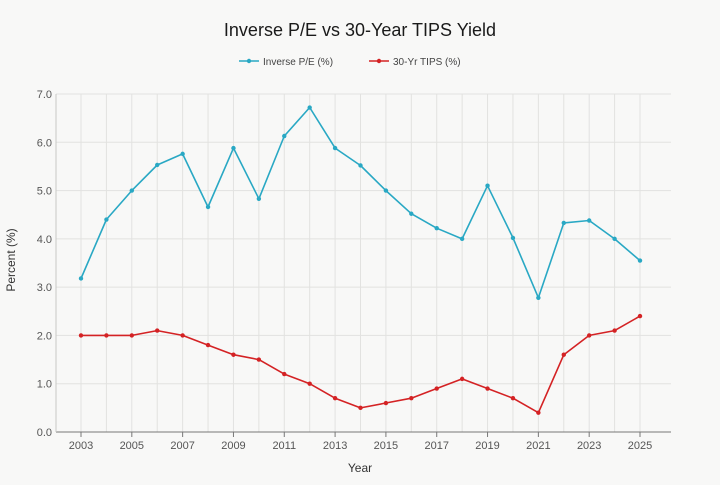 The height and width of the screenshot is (485, 720). Describe the element at coordinates (44, 385) in the screenshot. I see `y-tick-label: 1.0` at that location.